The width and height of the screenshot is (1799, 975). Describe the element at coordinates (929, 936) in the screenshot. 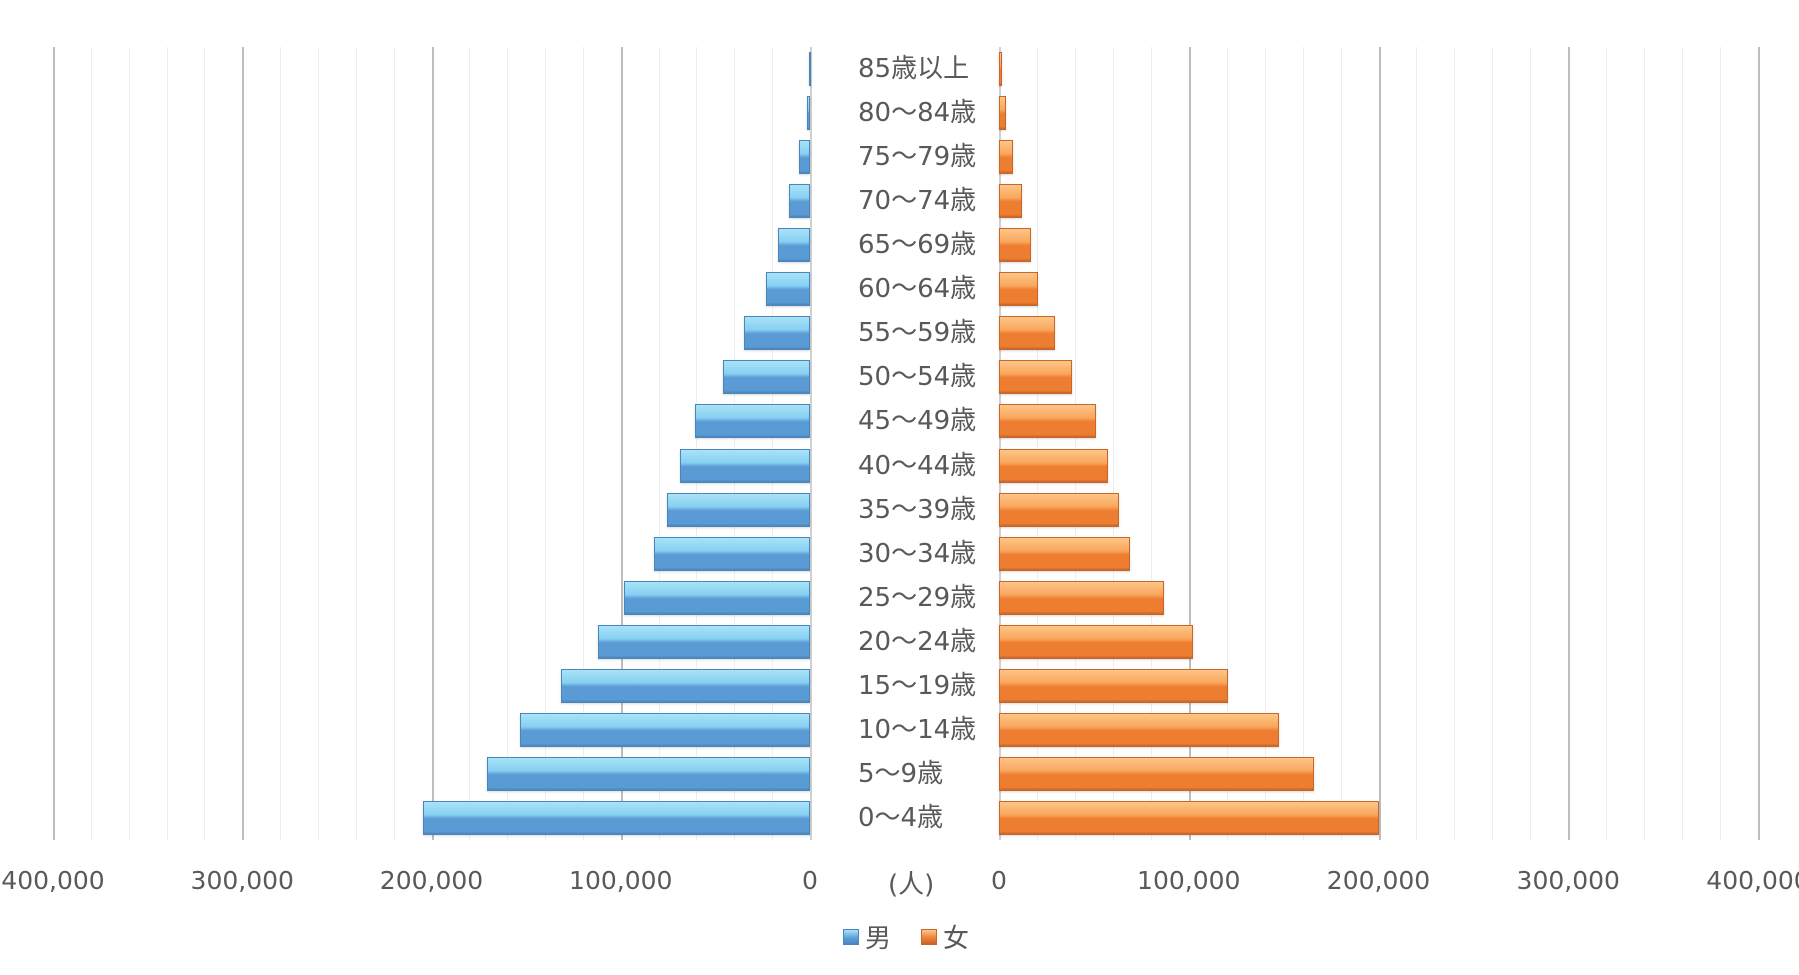

I see `female-swatch-icon` at that location.